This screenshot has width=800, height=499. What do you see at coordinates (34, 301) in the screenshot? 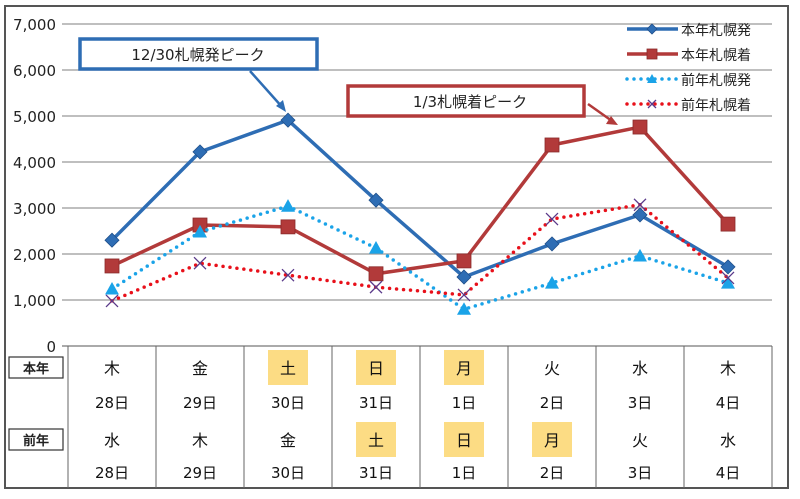
I see `y-tick-label: 1,000` at bounding box center [34, 301].